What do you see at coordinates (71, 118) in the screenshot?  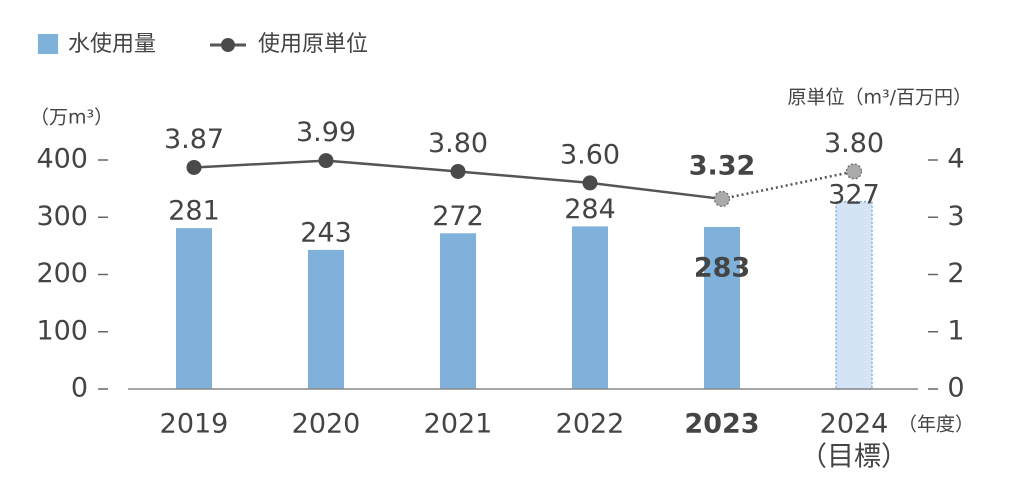 I see `y-axis-unit: （万m³）` at bounding box center [71, 118].